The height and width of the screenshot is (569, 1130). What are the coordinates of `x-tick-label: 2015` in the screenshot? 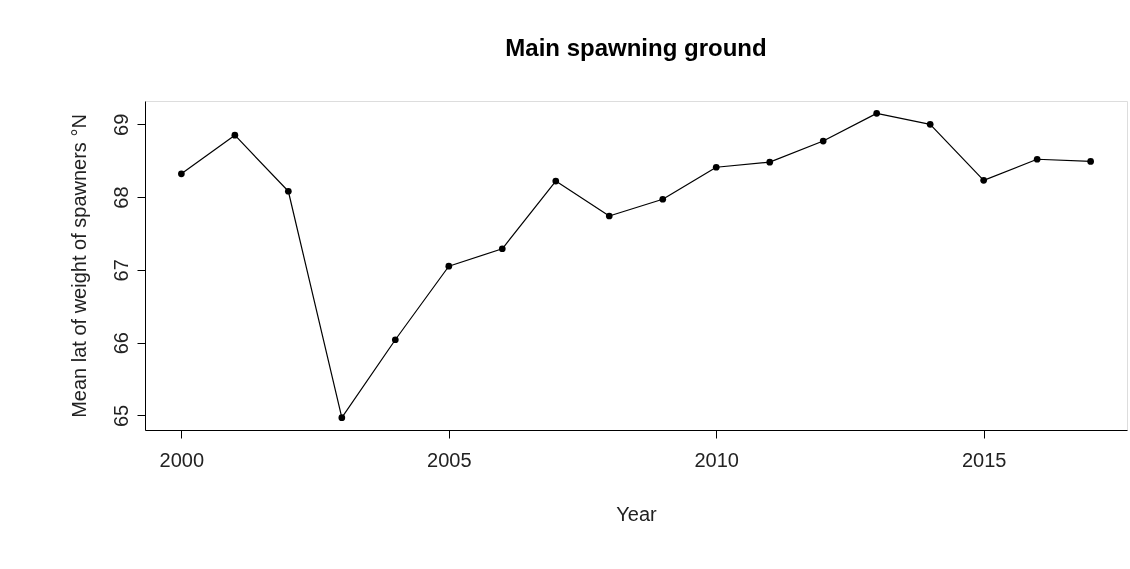 It's located at (984, 459).